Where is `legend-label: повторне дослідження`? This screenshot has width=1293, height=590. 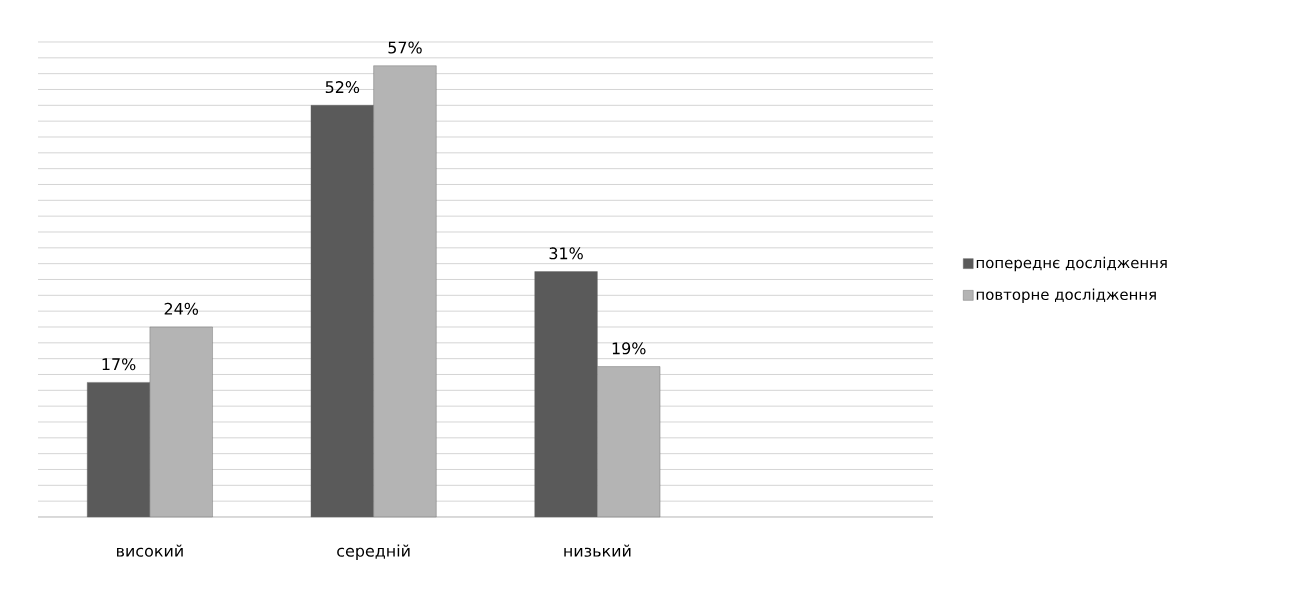 legend-label: повторне дослідження is located at coordinates (1066, 295).